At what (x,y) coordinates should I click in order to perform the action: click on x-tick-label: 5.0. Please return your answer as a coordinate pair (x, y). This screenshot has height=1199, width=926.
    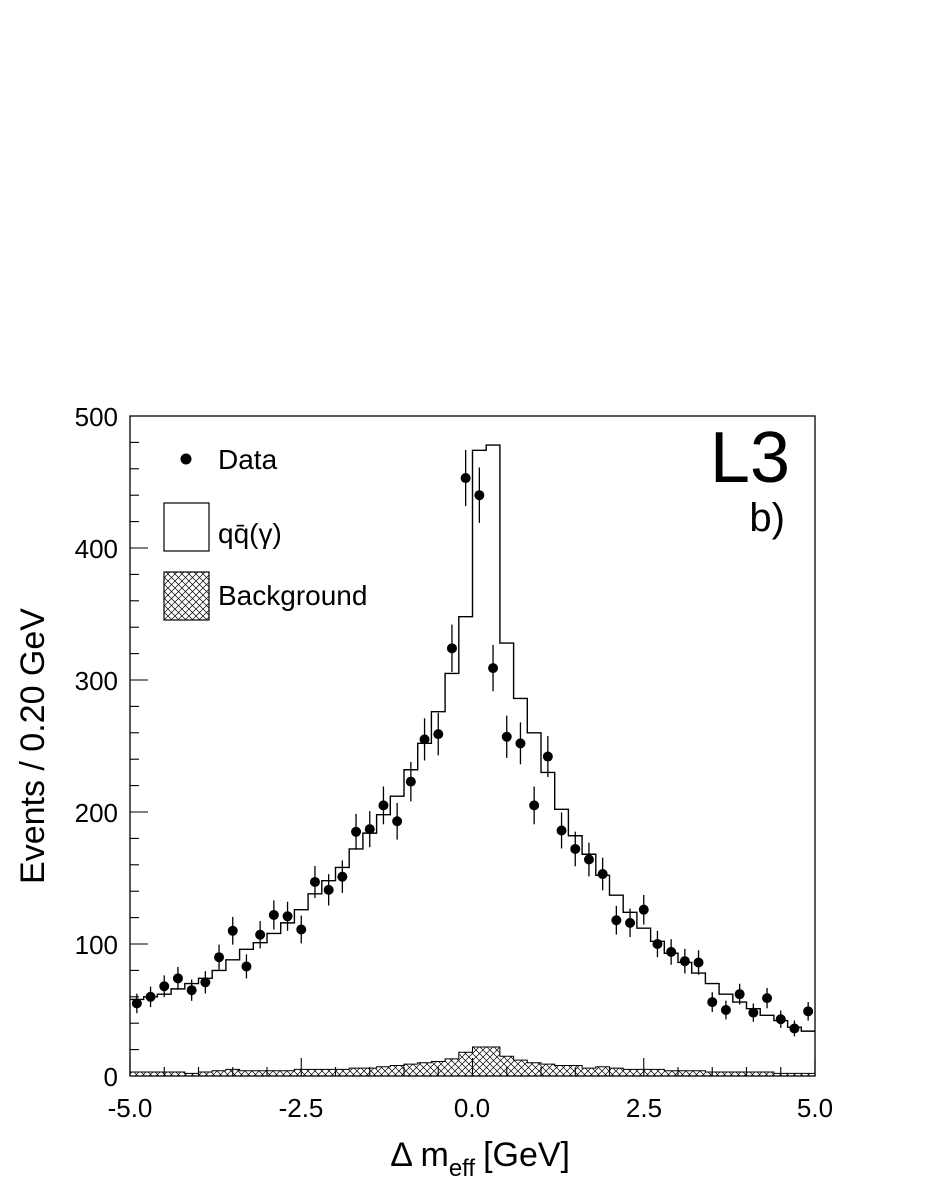
    Looking at the image, I should click on (815, 1108).